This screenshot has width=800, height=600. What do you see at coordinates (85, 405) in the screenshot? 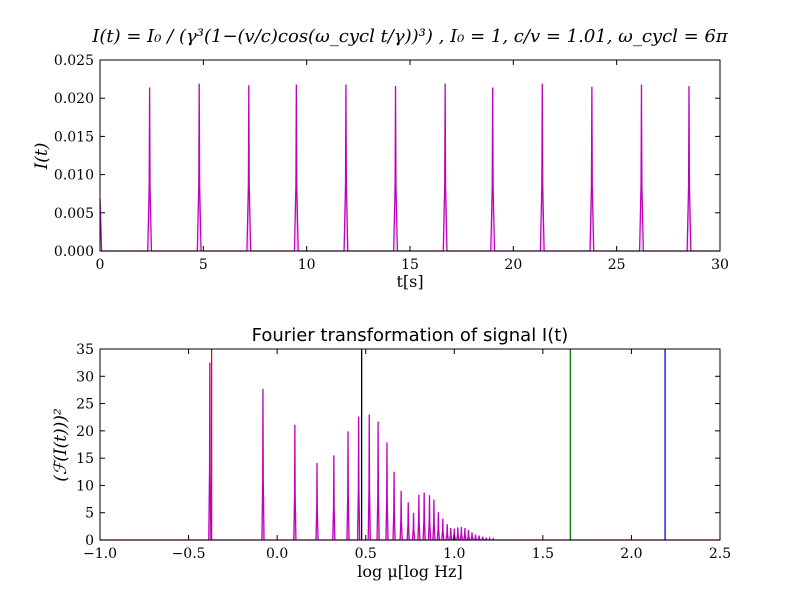
I see `fourier-y-tick-label: 25` at bounding box center [85, 405].